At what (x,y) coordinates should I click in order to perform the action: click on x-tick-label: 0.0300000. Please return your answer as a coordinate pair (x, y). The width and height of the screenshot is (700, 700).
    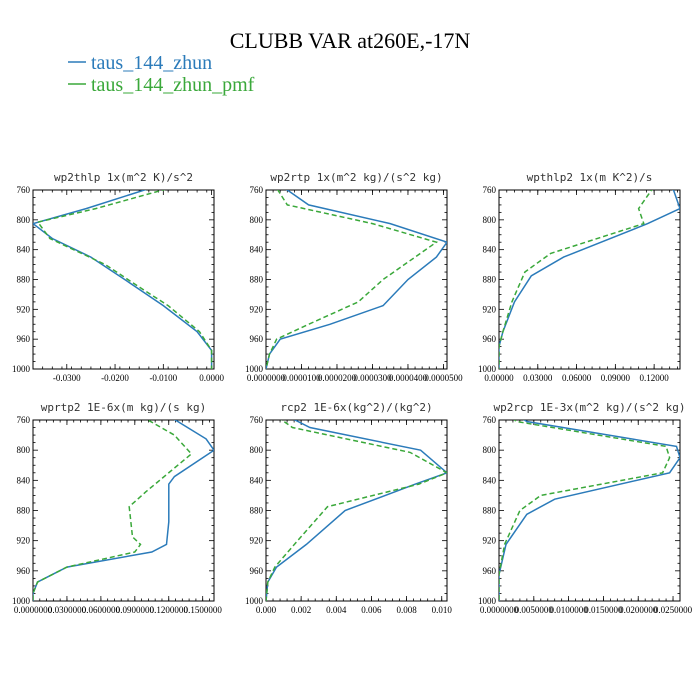
    Looking at the image, I should click on (67, 610).